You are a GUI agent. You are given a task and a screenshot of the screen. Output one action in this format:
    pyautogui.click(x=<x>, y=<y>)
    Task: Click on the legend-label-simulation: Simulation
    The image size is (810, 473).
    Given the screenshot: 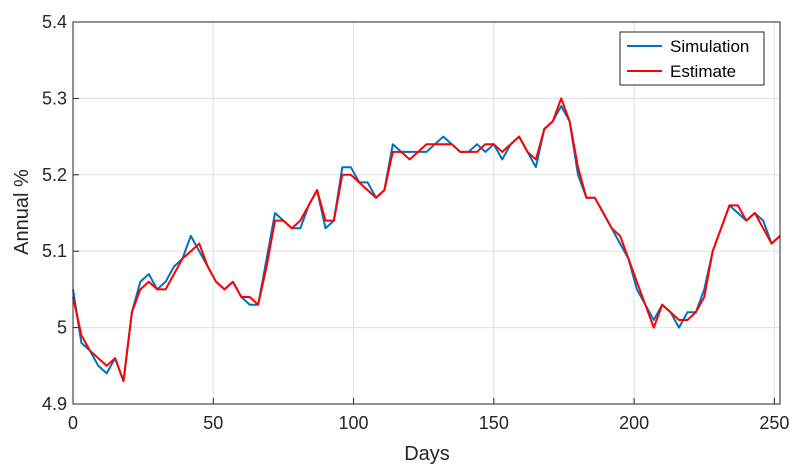 What is the action you would take?
    pyautogui.click(x=709, y=46)
    